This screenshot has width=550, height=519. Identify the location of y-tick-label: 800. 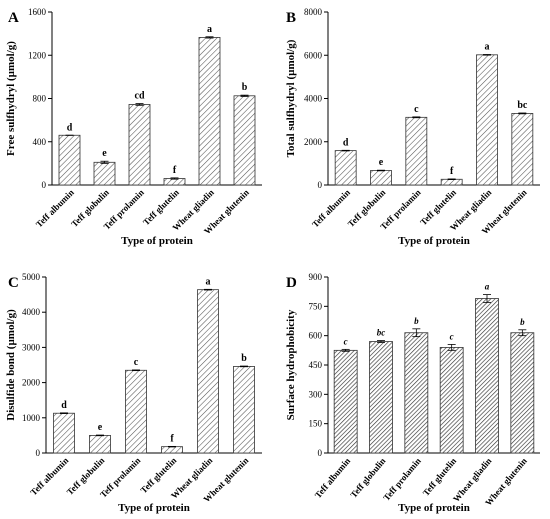
(40, 99).